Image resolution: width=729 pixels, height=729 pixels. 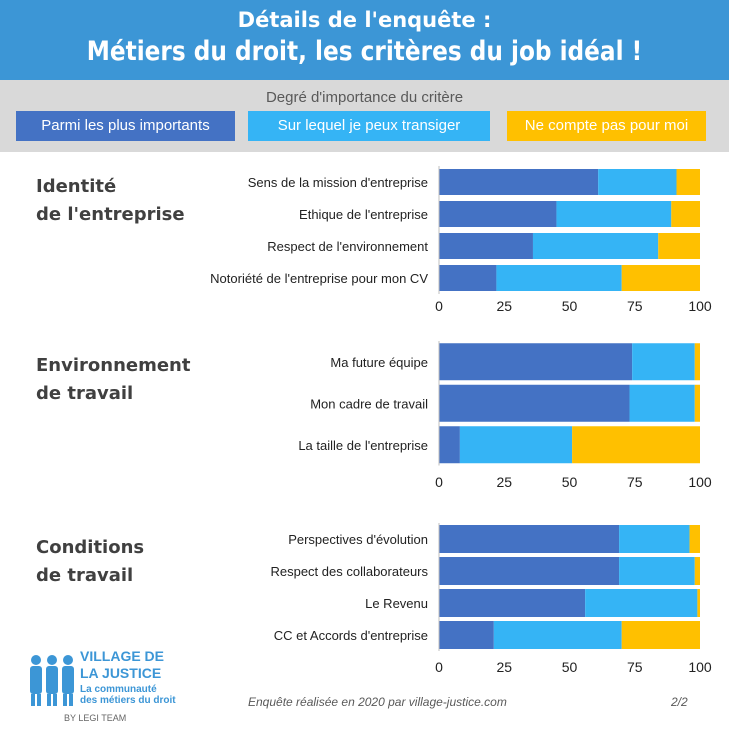 I want to click on section-title-line1: Conditions, so click(x=90, y=547).